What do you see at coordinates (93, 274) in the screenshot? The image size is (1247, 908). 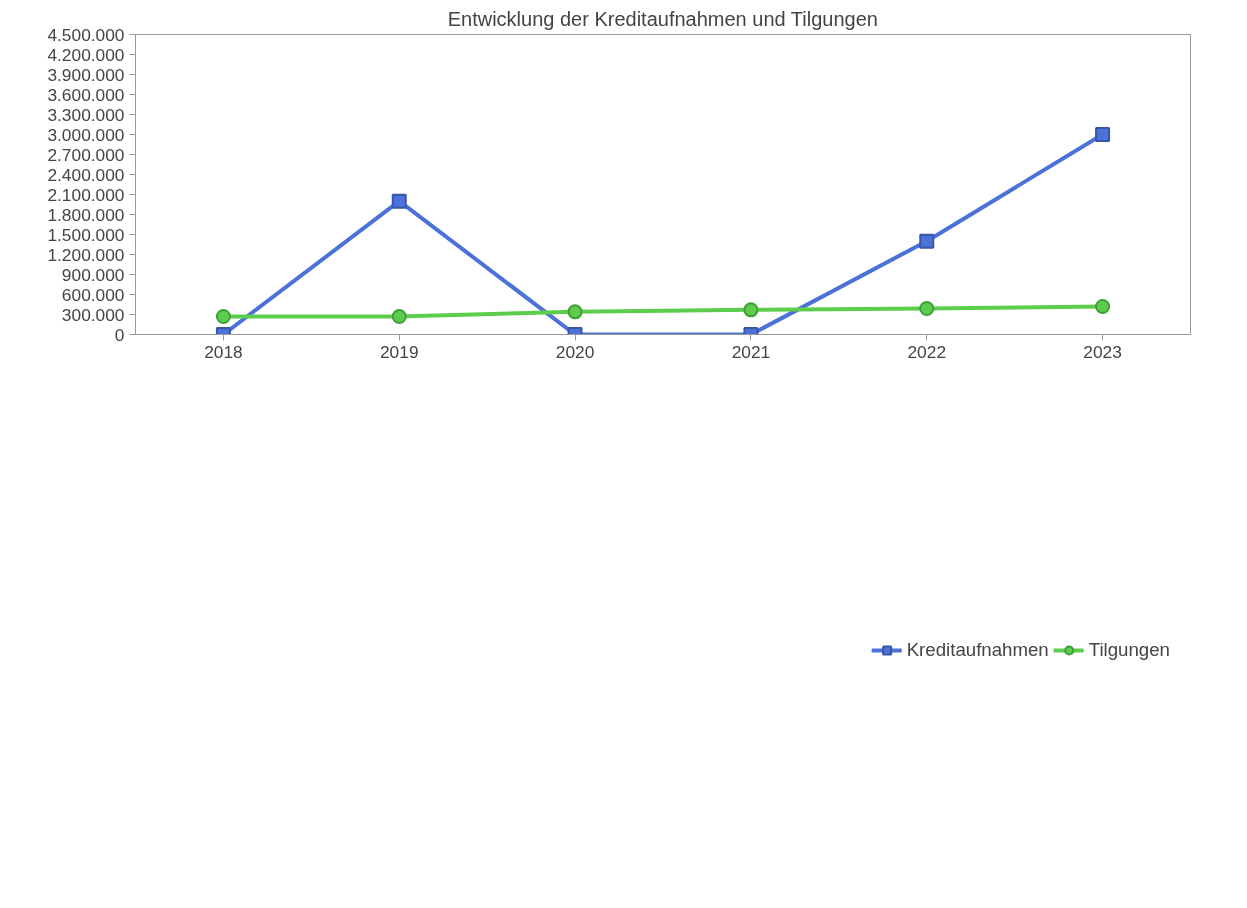 I see `y-tick-label: 900.000` at bounding box center [93, 274].